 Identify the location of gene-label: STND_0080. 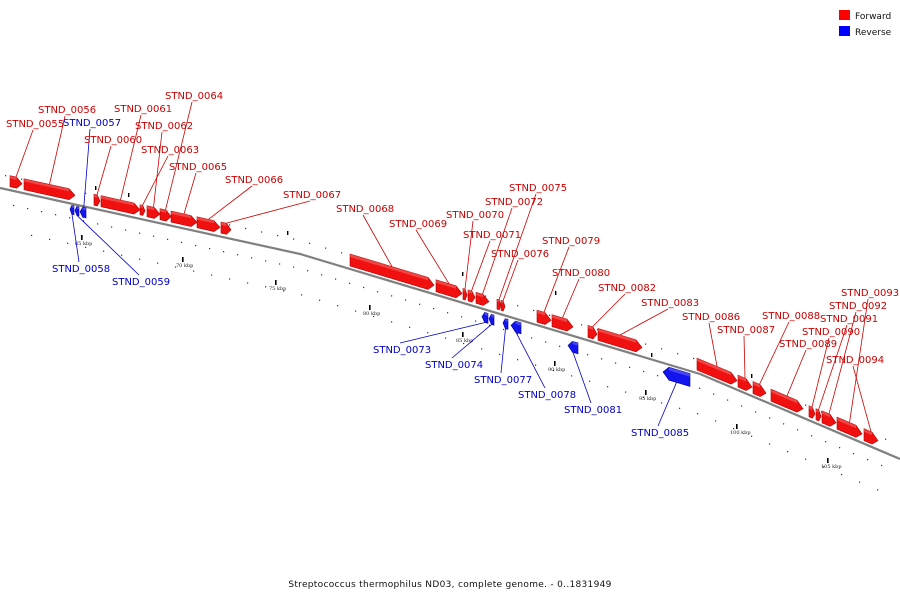
(581, 273).